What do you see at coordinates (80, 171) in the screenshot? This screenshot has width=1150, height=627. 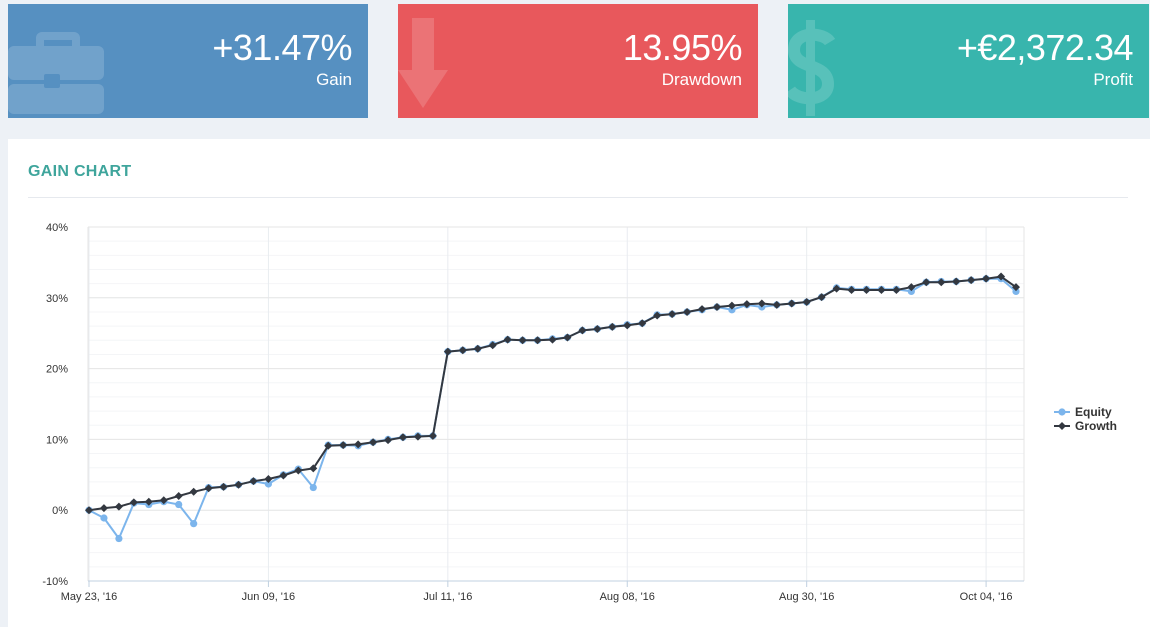 I see `chart-title: GAIN CHART` at bounding box center [80, 171].